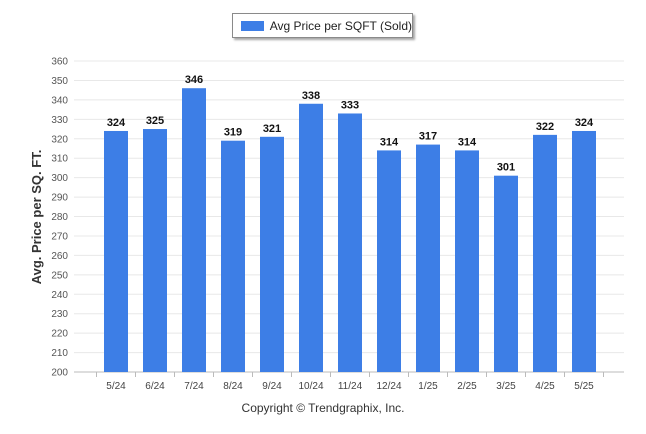 This screenshot has height=434, width=646. What do you see at coordinates (59, 334) in the screenshot?
I see `y-tick-label: 220` at bounding box center [59, 334].